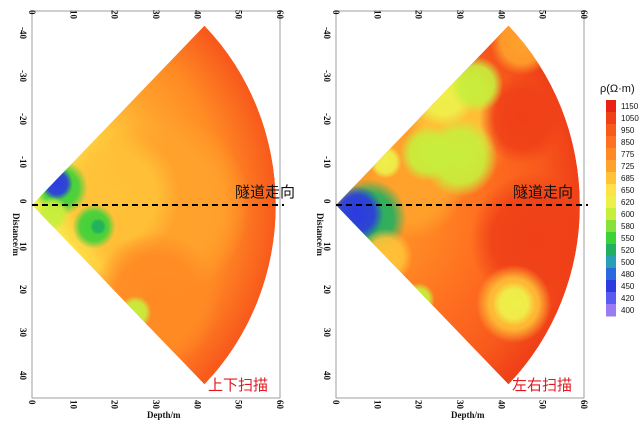 The width and height of the screenshot is (640, 423). What do you see at coordinates (628, 274) in the screenshot?
I see `colorbar-tick: 480` at bounding box center [628, 274].